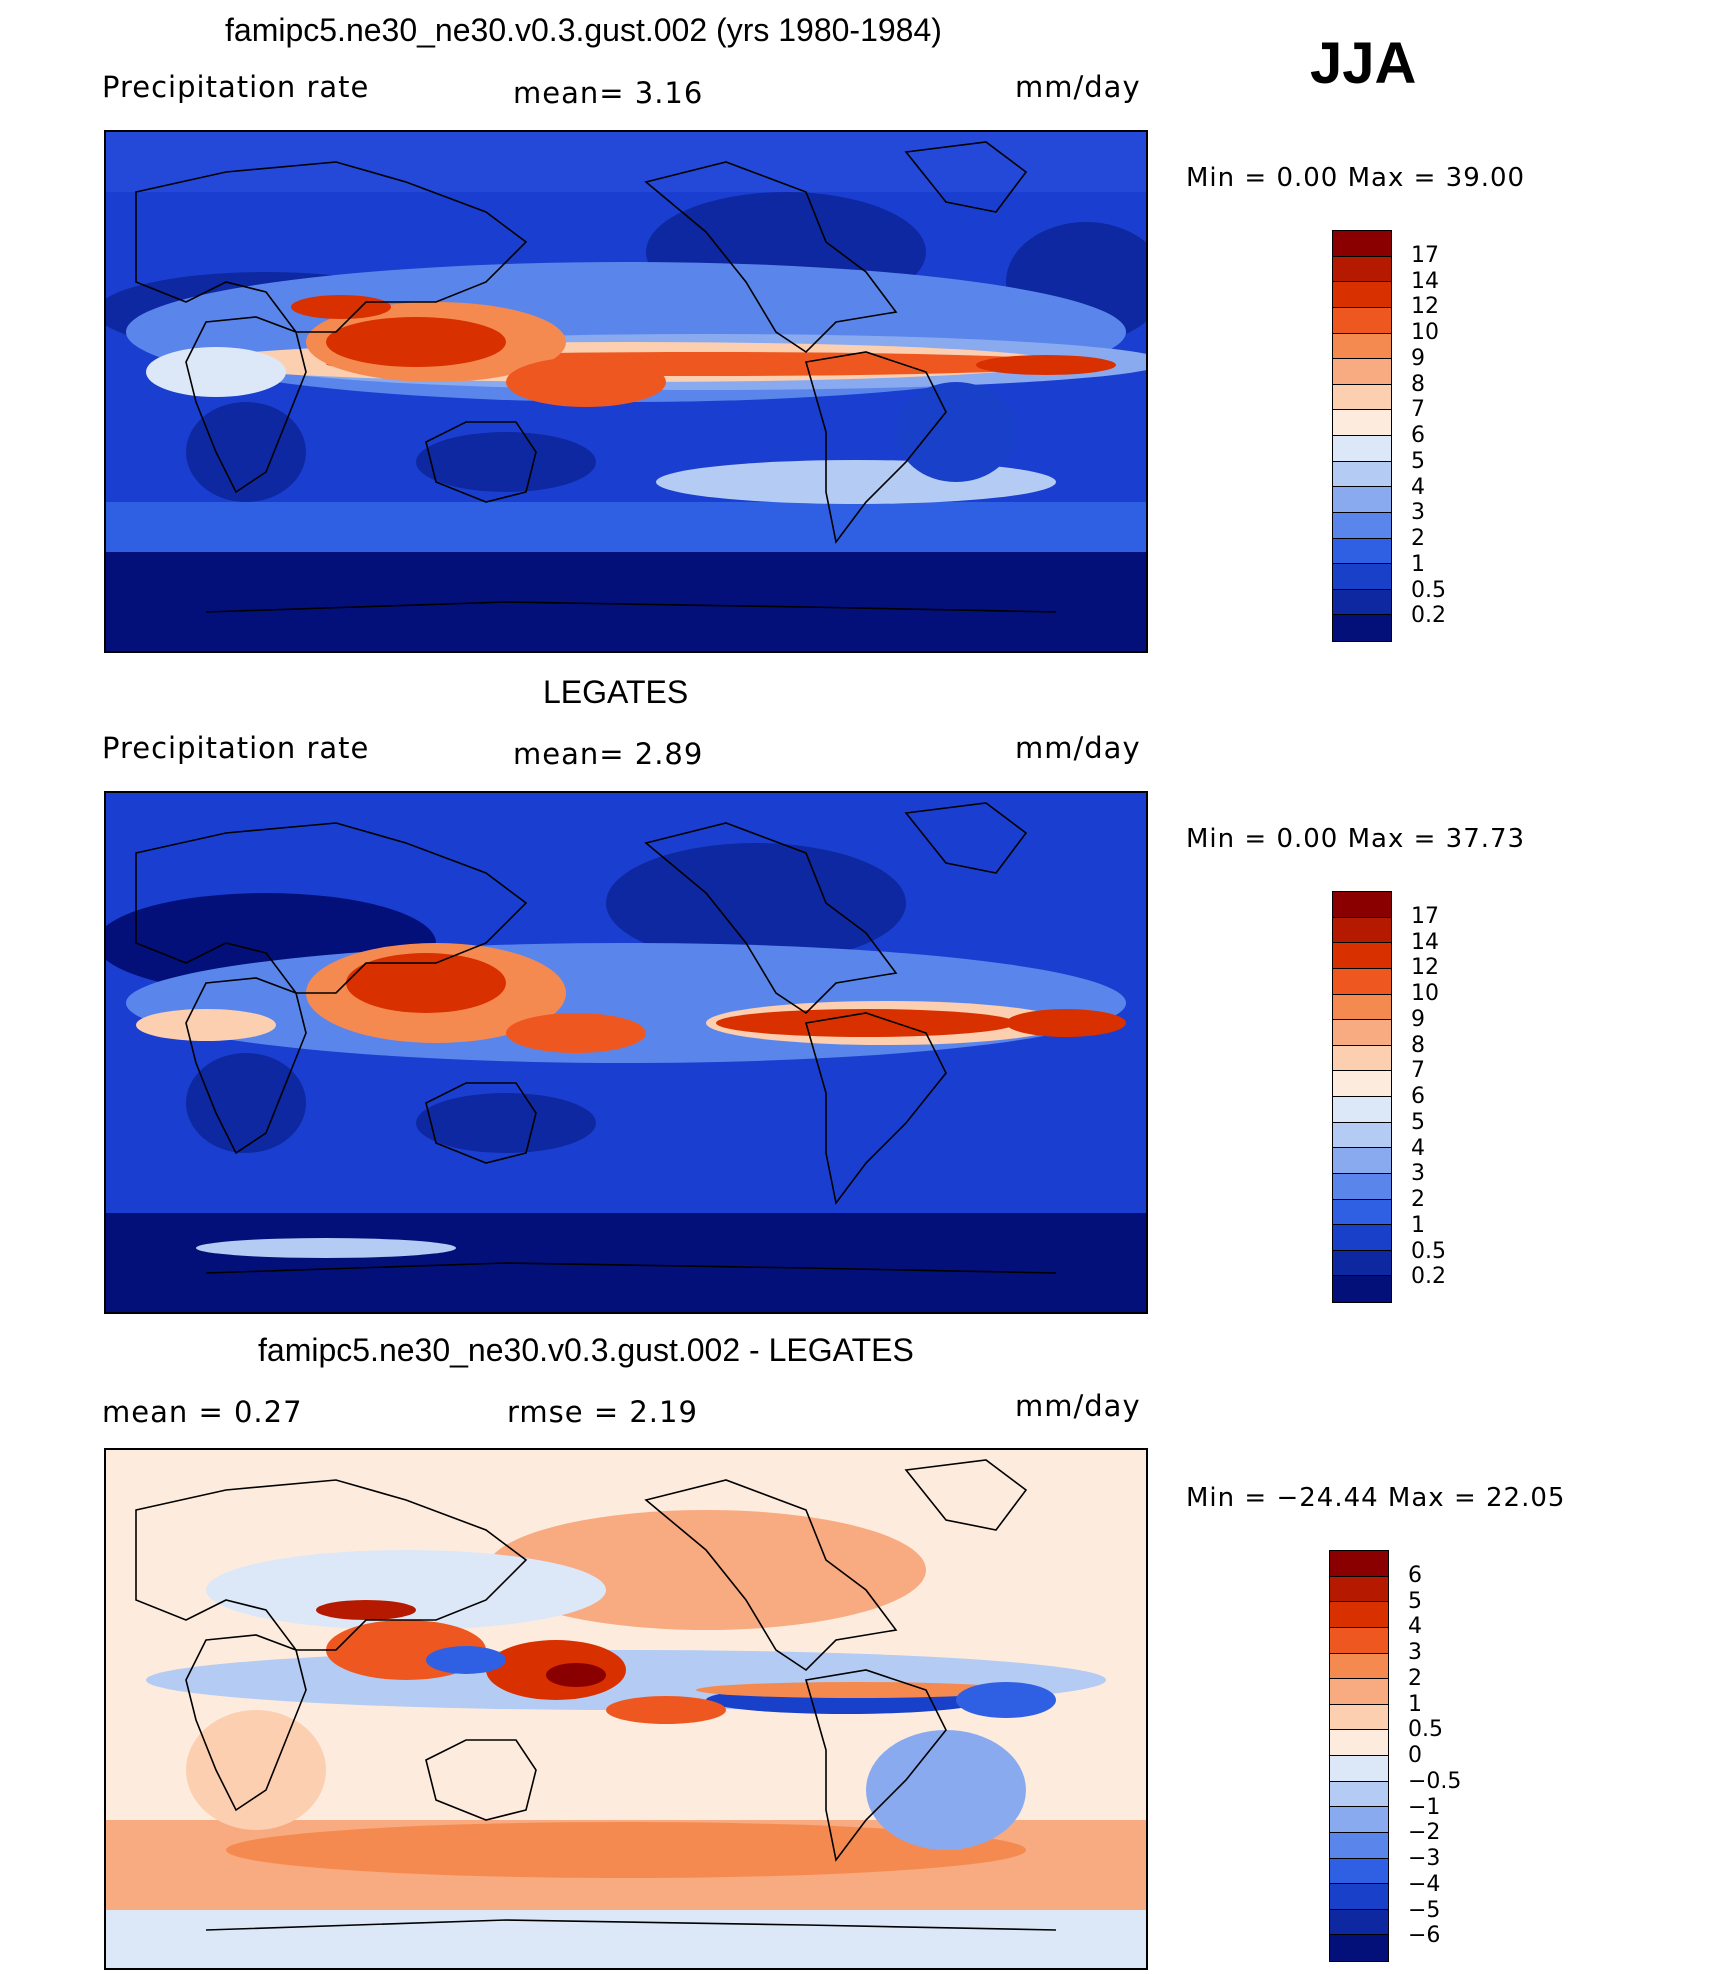 This screenshot has width=1710, height=1974. What do you see at coordinates (1356, 839) in the screenshot?
I see `panel-2-minmax: Min = 0.00 Max = 37.73` at bounding box center [1356, 839].